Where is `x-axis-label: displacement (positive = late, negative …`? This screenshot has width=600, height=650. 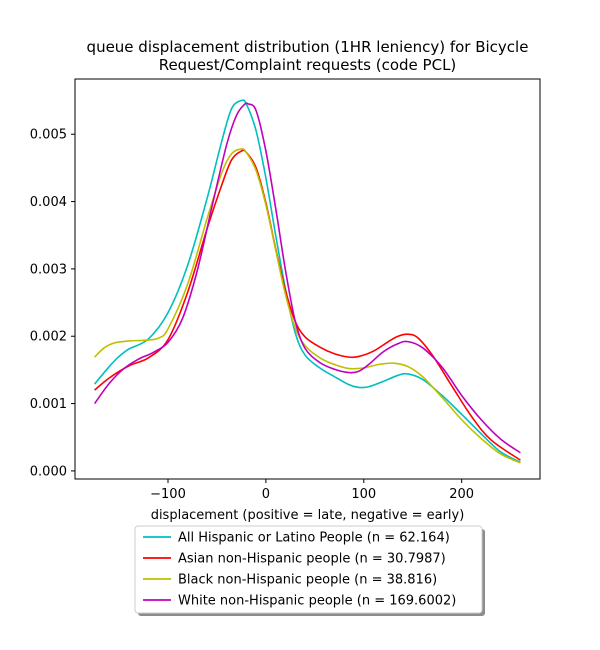
x-axis-label: displacement (positive = late, negative … is located at coordinates (308, 515).